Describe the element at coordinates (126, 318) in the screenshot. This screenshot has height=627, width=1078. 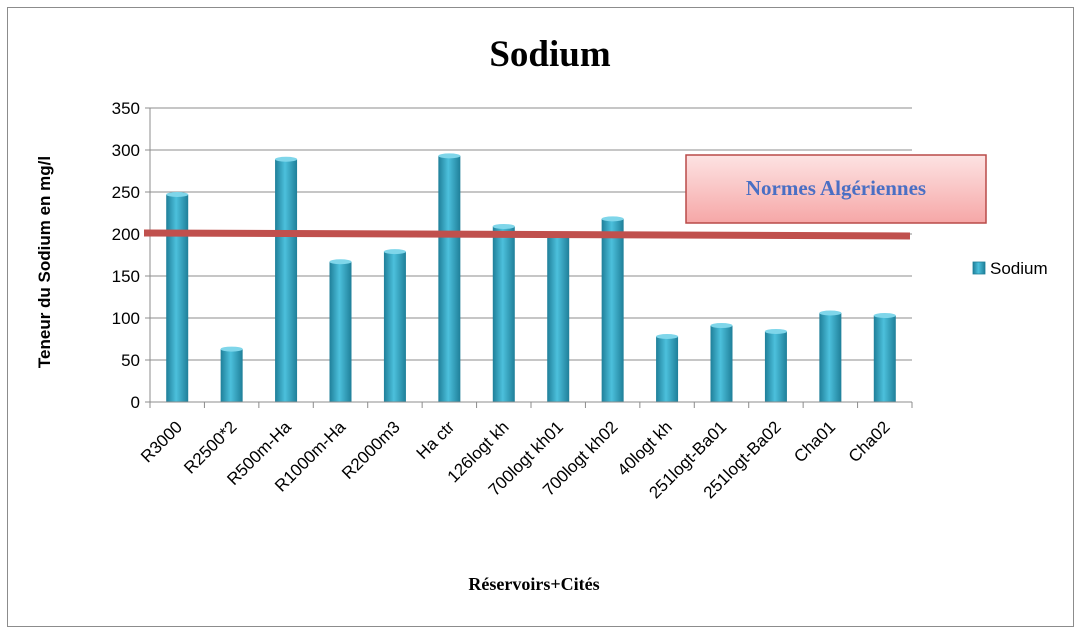
I see `y-tick-label: 100` at that location.